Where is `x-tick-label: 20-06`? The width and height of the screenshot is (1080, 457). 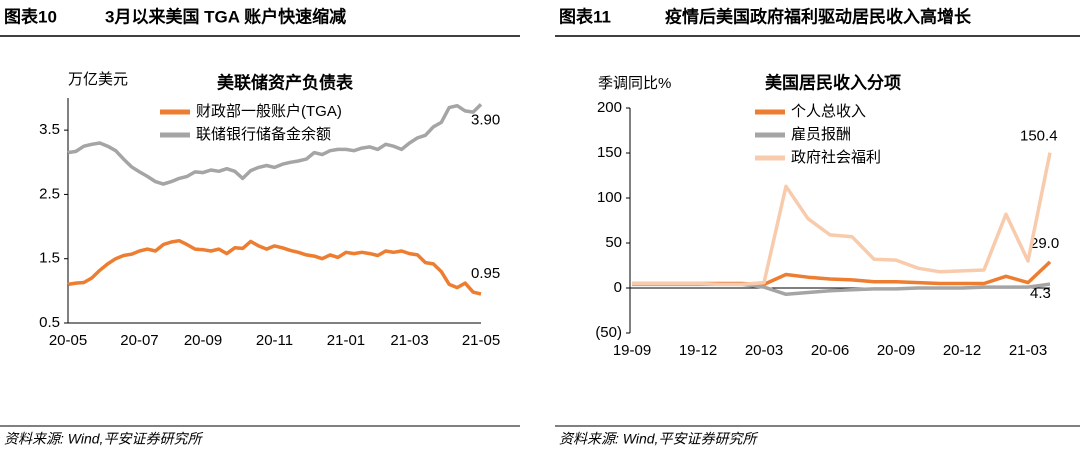 x-tick-label: 20-06 is located at coordinates (830, 350).